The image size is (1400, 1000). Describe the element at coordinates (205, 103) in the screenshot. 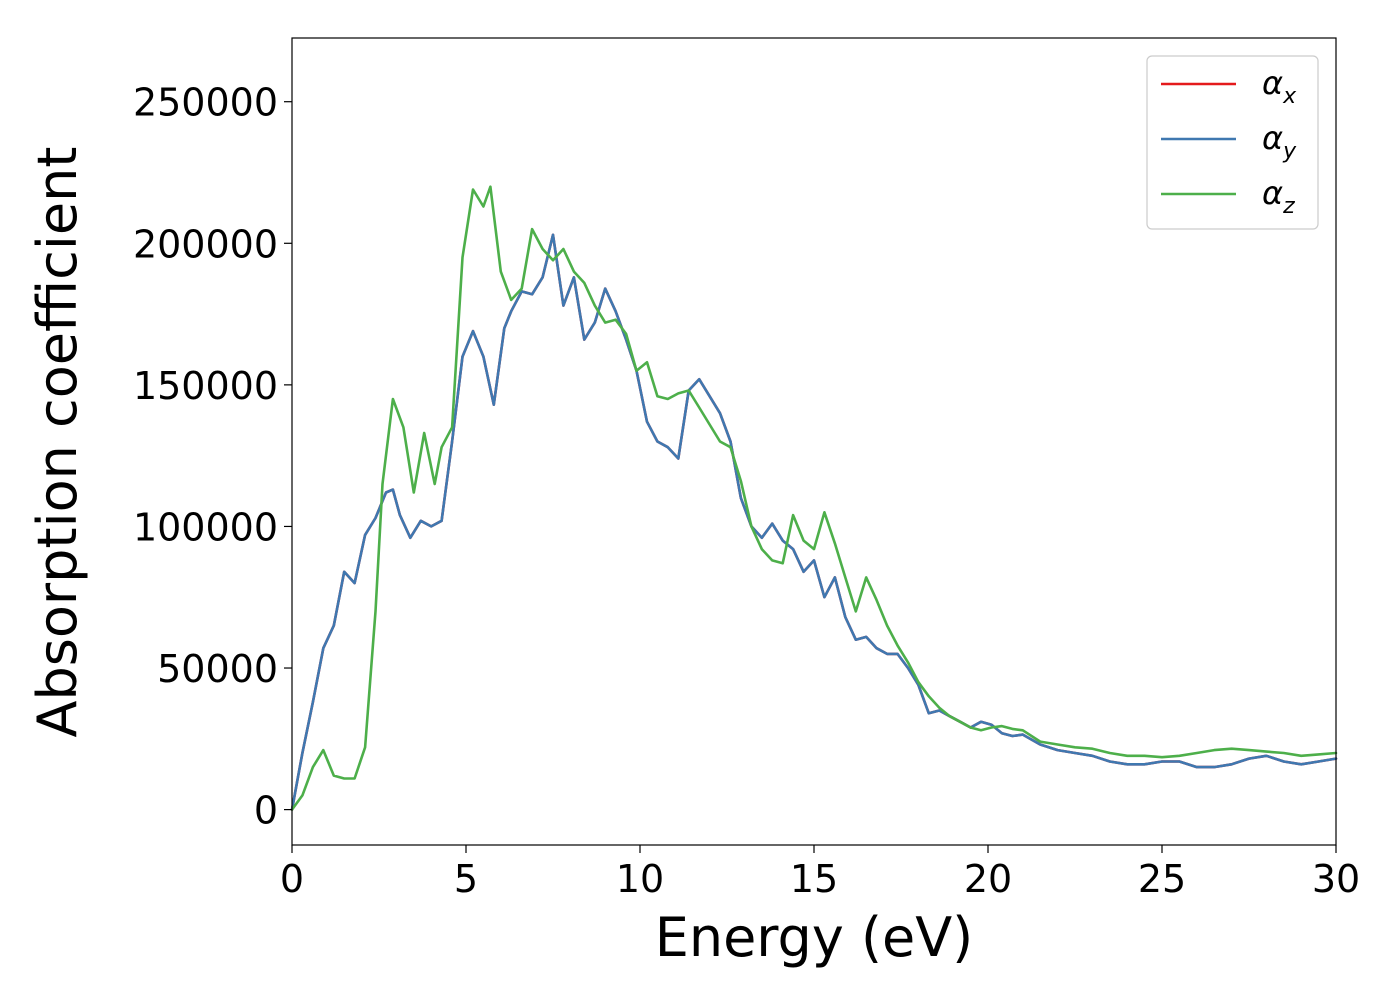

I see `y-tick-label: 250000` at that location.